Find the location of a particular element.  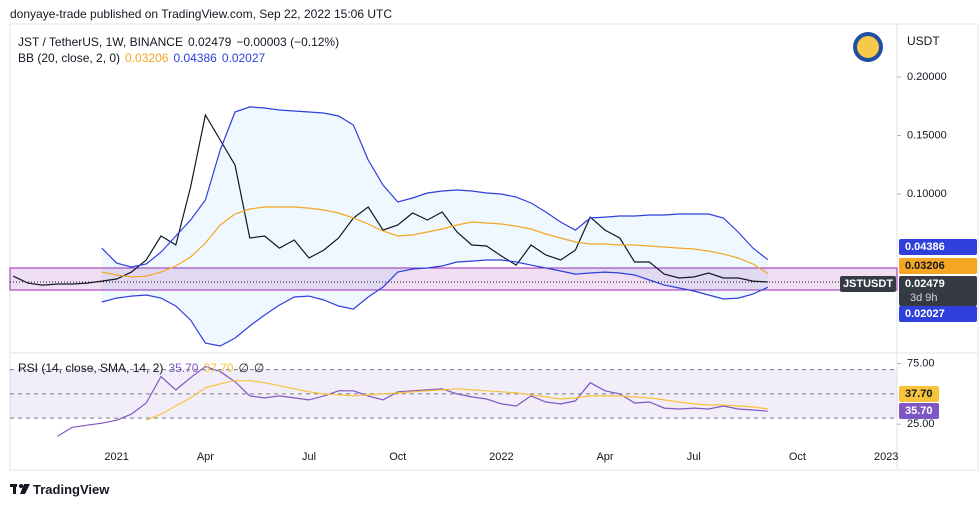

x-tick-label: 2023 is located at coordinates (886, 457).